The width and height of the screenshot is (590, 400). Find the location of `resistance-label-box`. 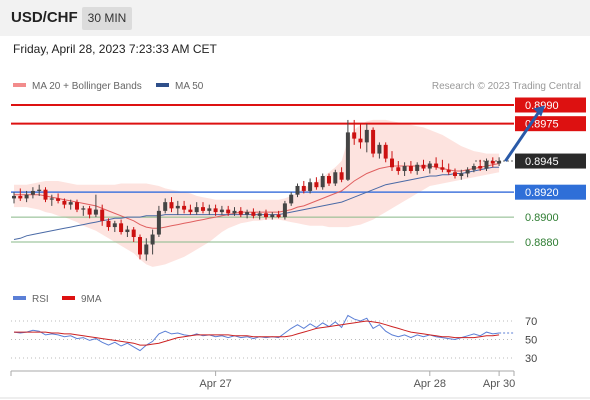

resistance-label-box is located at coordinates (550, 105).